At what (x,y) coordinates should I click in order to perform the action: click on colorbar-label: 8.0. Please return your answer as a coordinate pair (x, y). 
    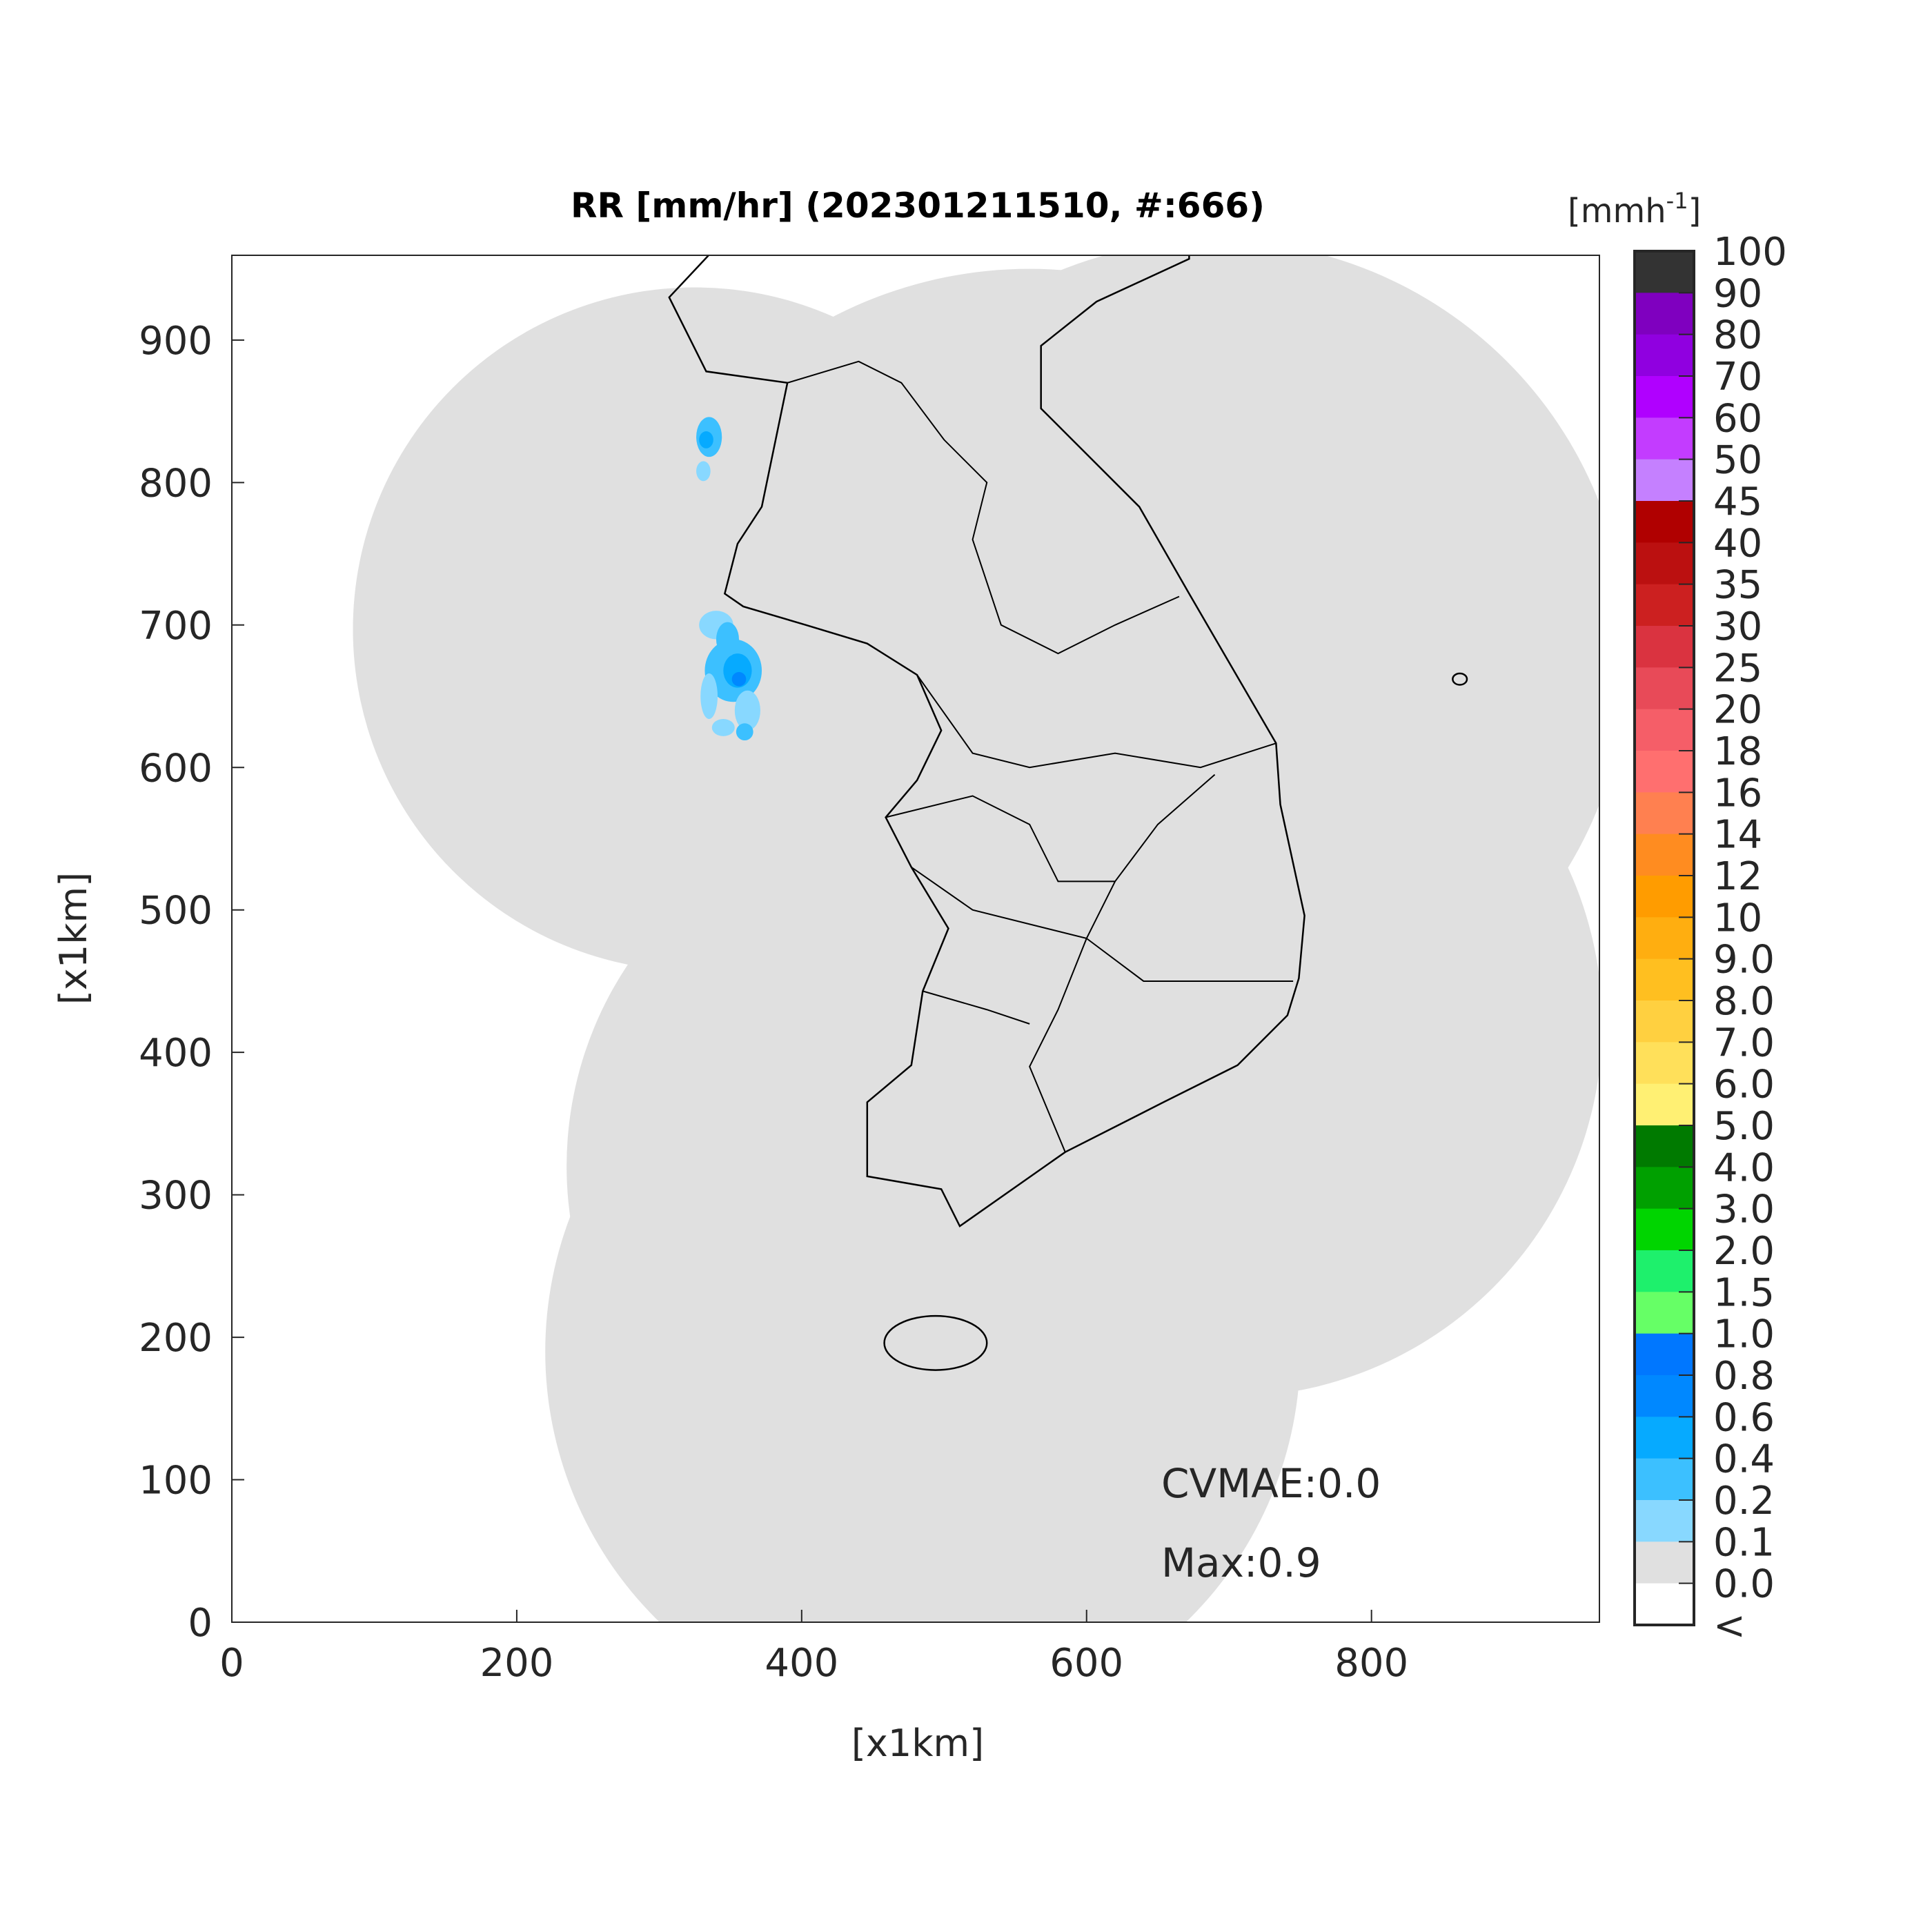
    Looking at the image, I should click on (1744, 1001).